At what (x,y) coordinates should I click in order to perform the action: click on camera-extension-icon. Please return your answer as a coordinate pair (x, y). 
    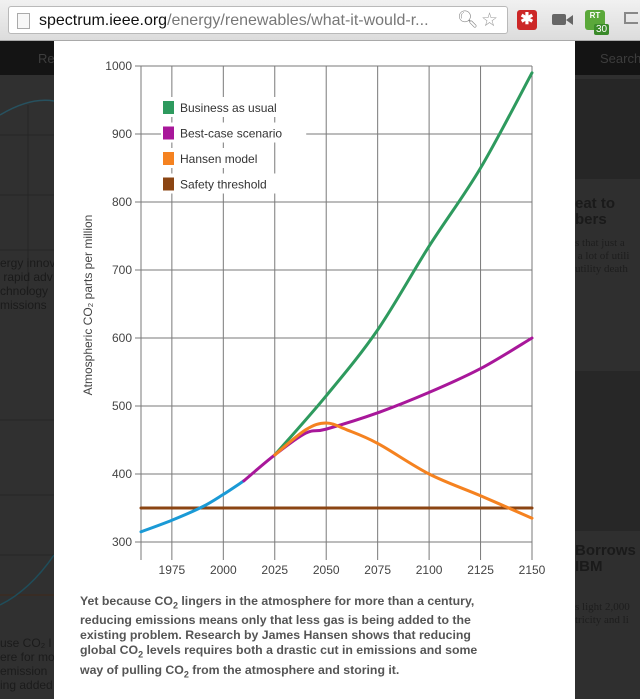
    Looking at the image, I should click on (559, 19).